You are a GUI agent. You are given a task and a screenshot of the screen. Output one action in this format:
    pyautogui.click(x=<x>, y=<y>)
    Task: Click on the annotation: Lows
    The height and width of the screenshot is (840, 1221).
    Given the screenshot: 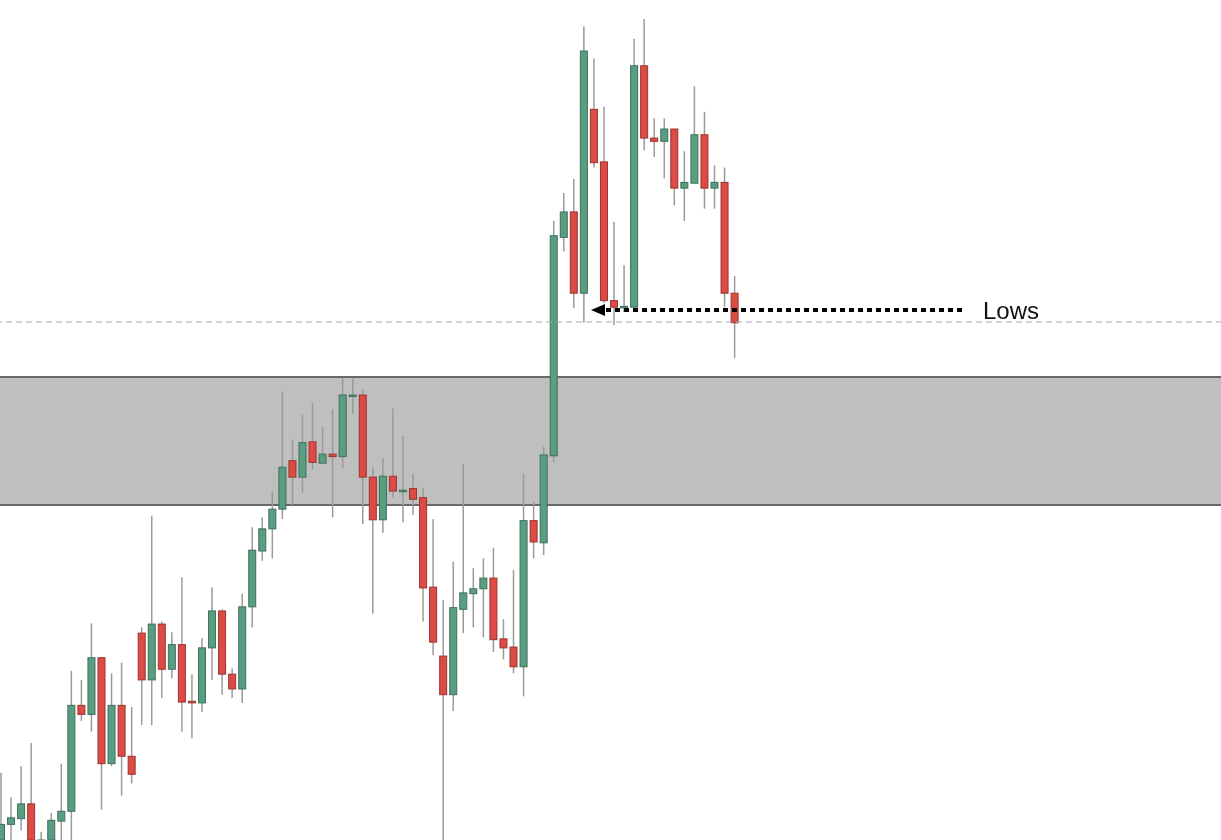 What is the action you would take?
    pyautogui.click(x=1011, y=310)
    